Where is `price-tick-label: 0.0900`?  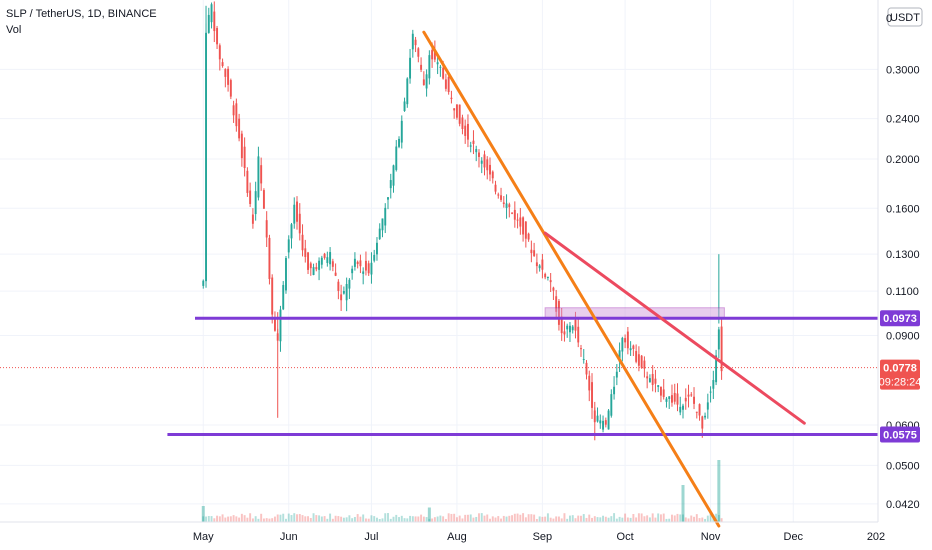
price-tick-label: 0.0900 is located at coordinates (903, 336).